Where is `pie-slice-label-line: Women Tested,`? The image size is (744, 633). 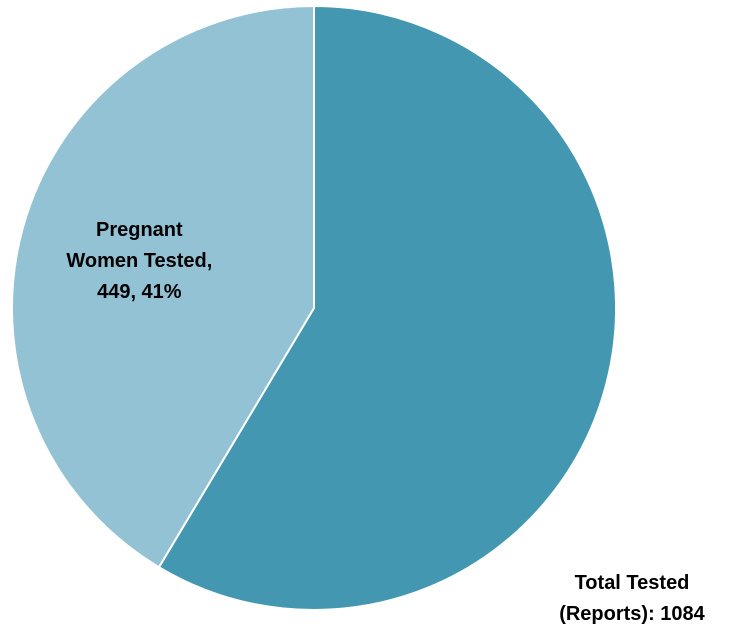 pie-slice-label-line: Women Tested, is located at coordinates (139, 261).